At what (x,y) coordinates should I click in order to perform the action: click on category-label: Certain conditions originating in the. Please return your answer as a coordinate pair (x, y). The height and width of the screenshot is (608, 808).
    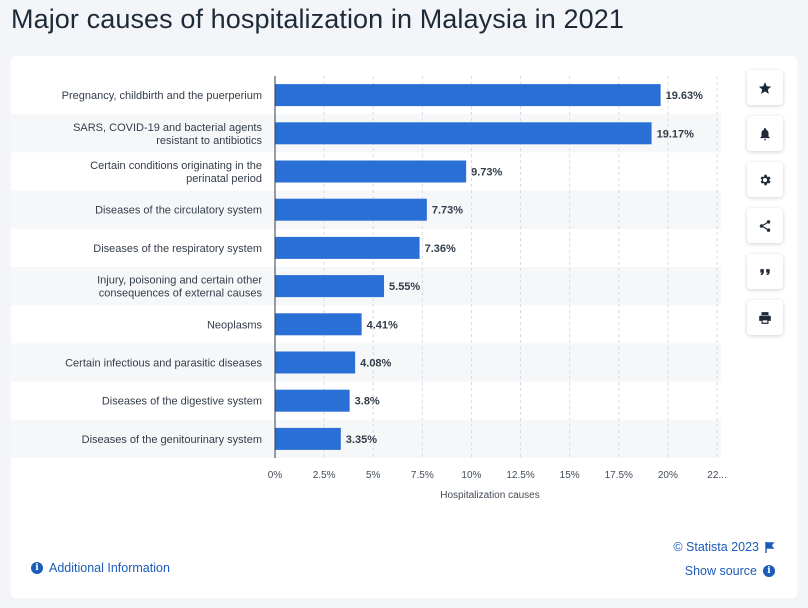
    Looking at the image, I should click on (176, 166).